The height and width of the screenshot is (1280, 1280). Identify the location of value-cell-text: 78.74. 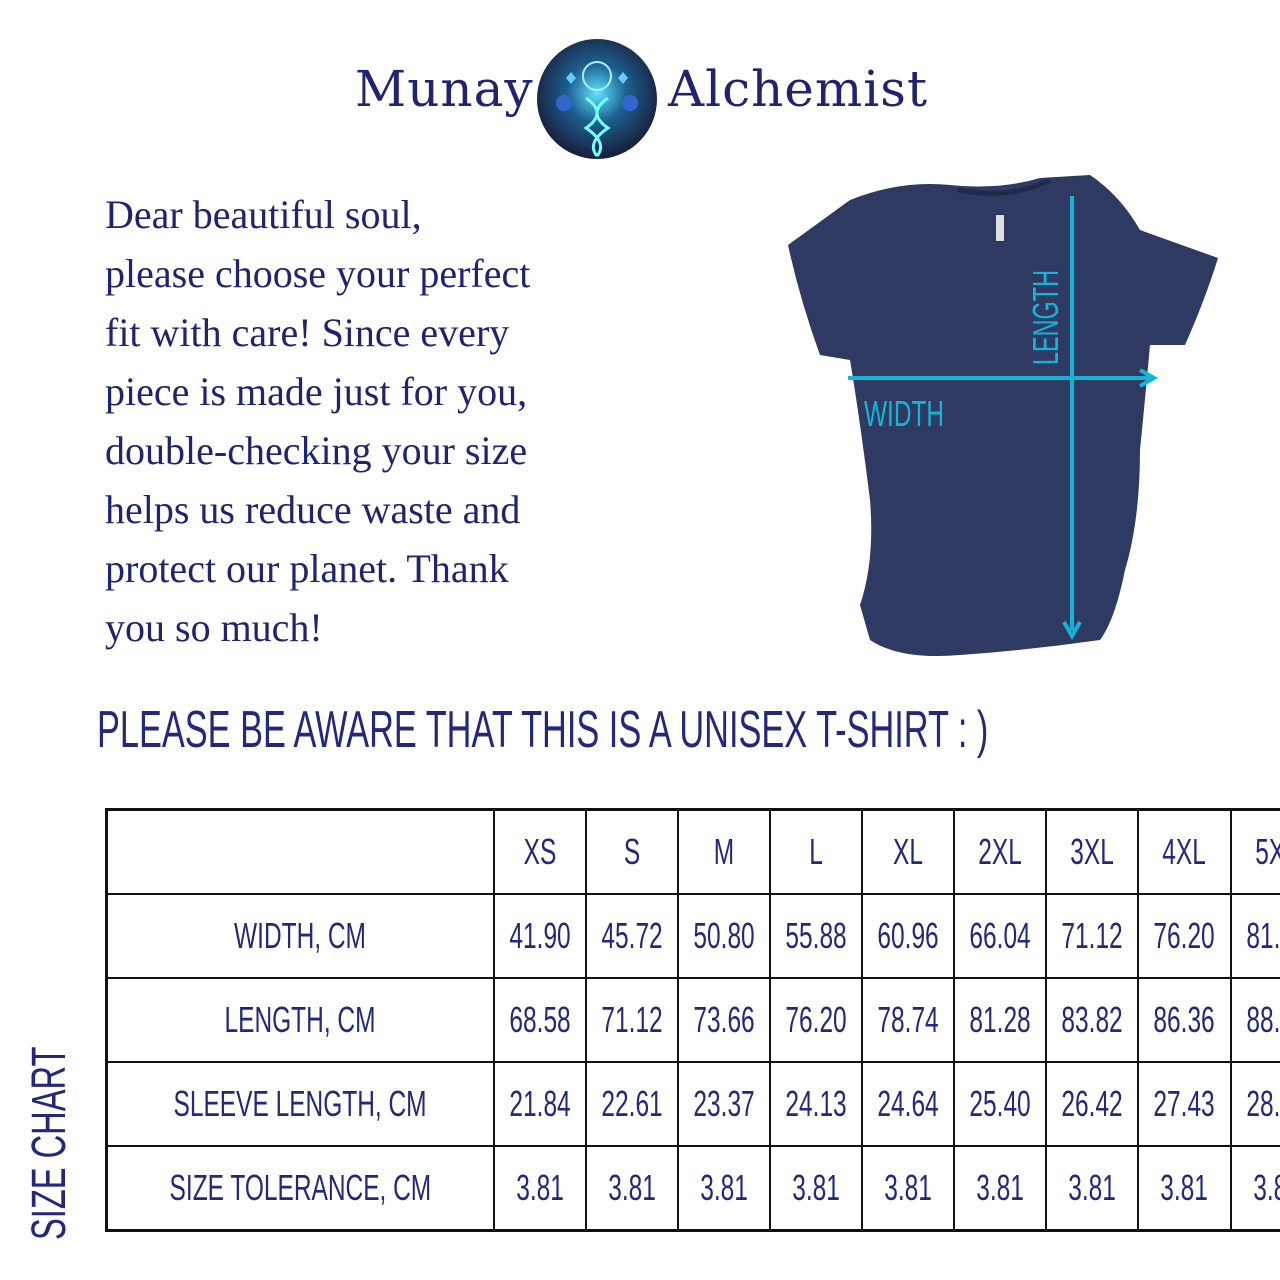
(908, 1019).